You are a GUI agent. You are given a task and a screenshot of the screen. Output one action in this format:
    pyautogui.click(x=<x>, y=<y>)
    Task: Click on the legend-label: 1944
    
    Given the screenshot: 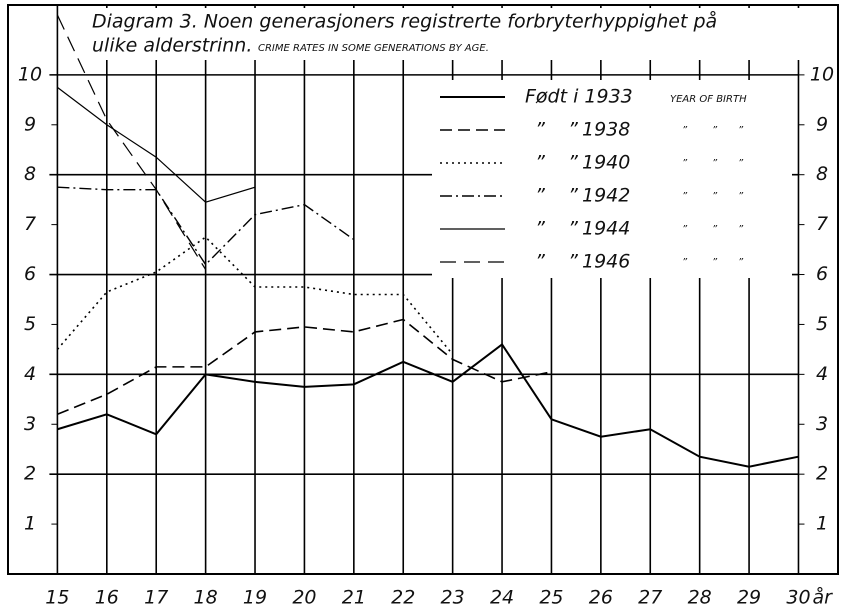 What is the action you would take?
    pyautogui.click(x=606, y=229)
    